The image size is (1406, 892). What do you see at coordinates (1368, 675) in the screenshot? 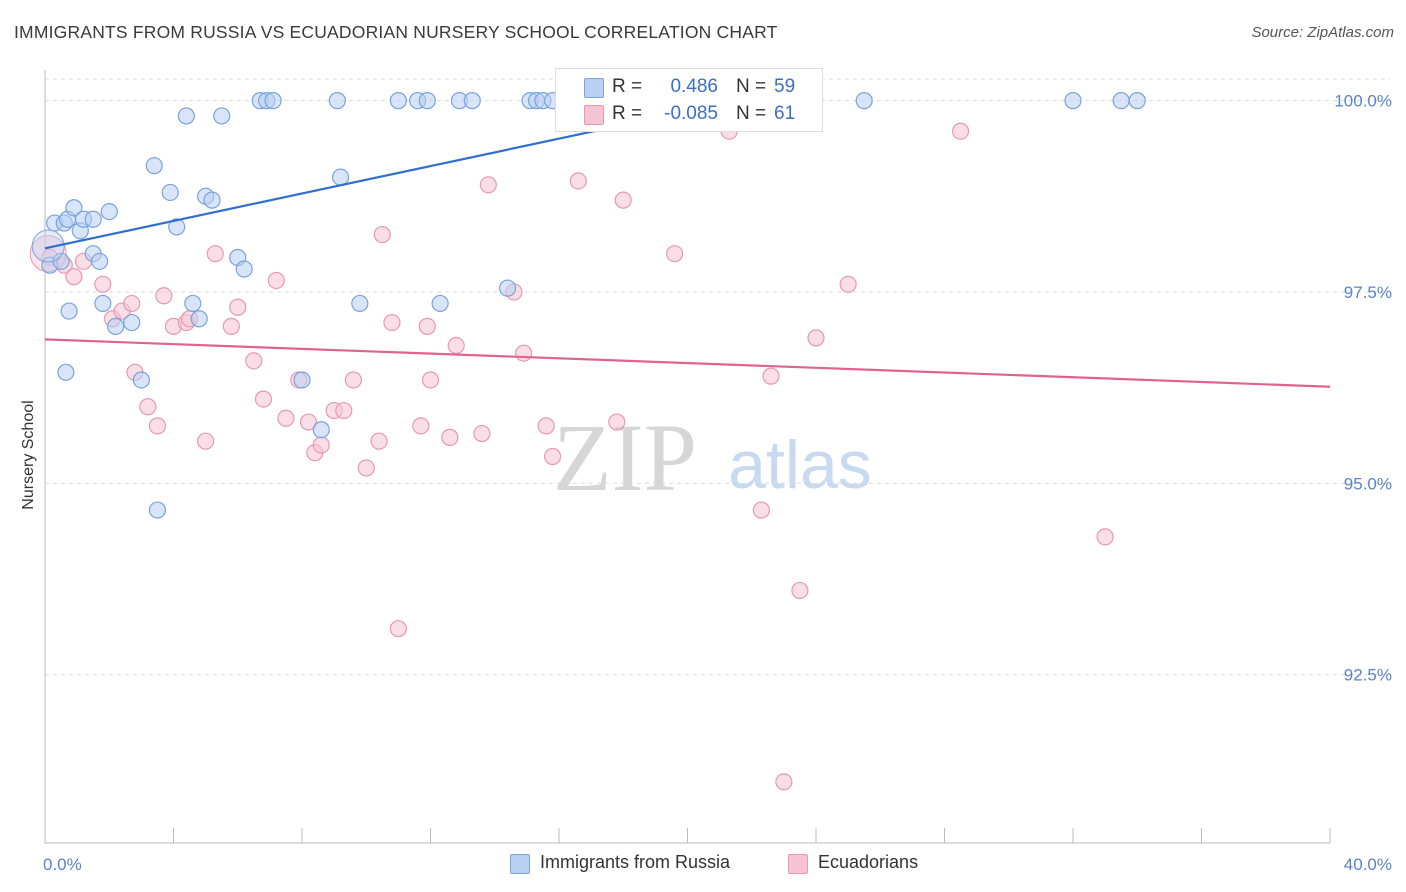
I see `y-tick-label: 92.5%` at bounding box center [1368, 675].